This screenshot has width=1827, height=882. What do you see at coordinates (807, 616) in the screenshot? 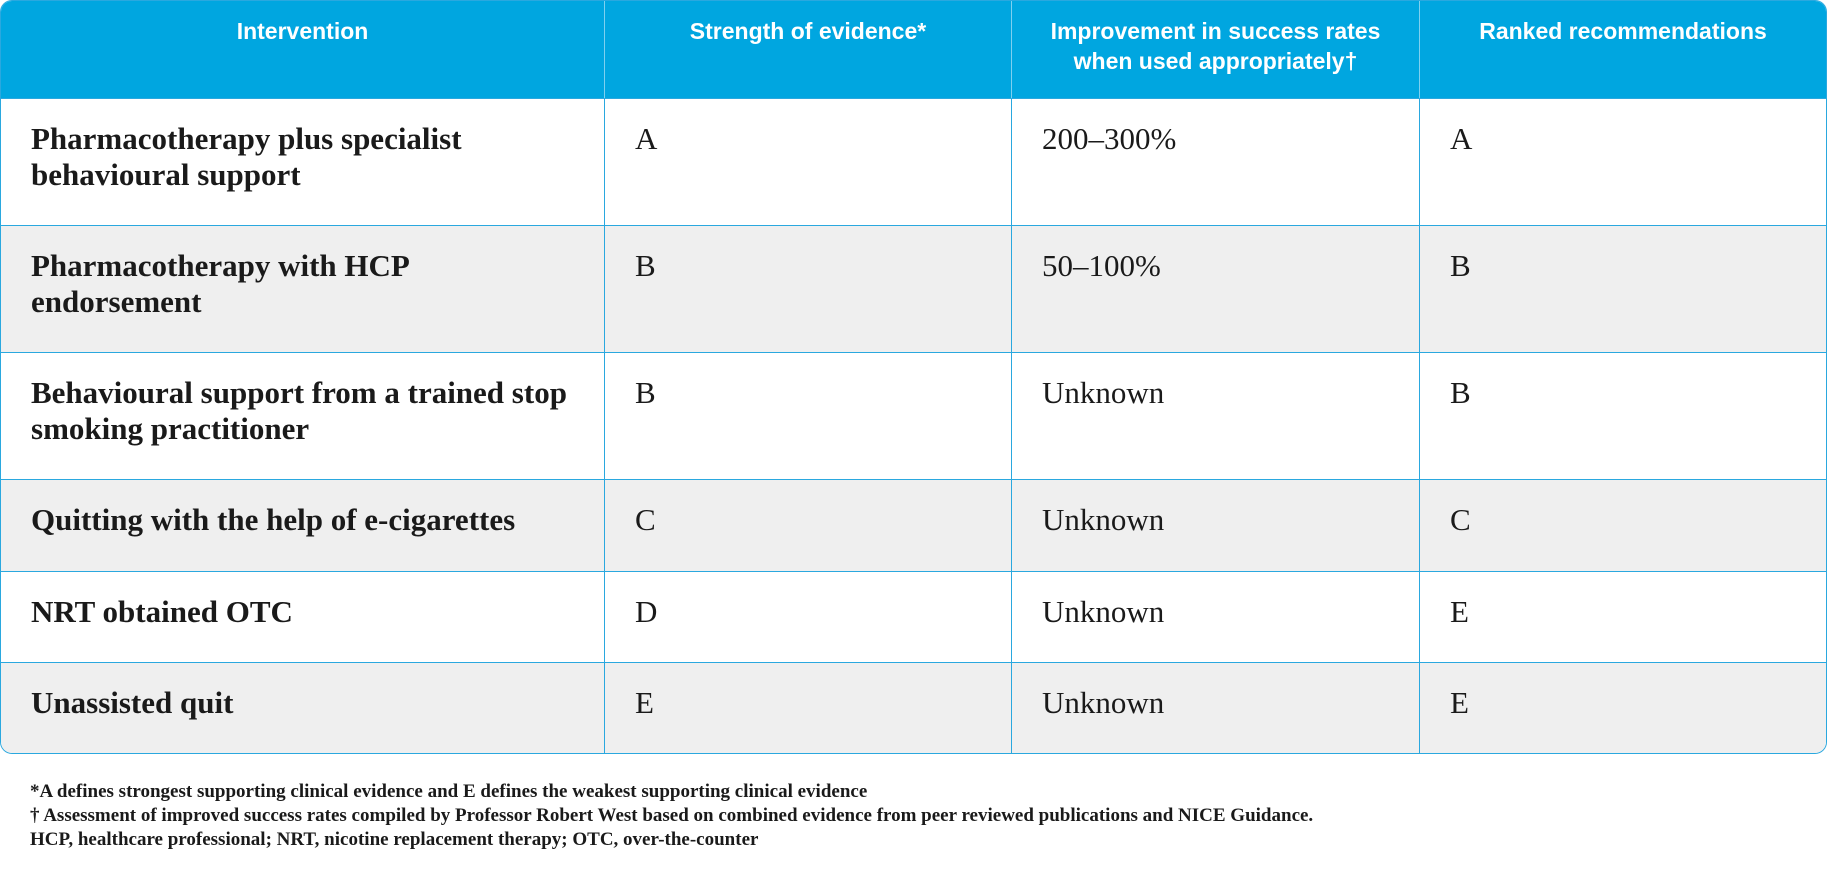
I see `table-cell: D` at bounding box center [807, 616].